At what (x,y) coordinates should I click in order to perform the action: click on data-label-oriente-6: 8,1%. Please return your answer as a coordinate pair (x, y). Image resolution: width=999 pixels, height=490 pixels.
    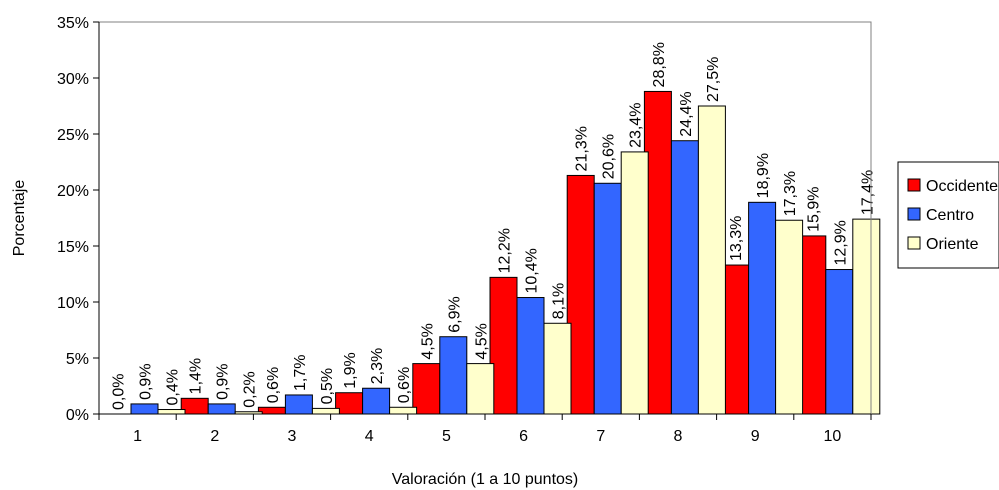
    Looking at the image, I should click on (559, 301).